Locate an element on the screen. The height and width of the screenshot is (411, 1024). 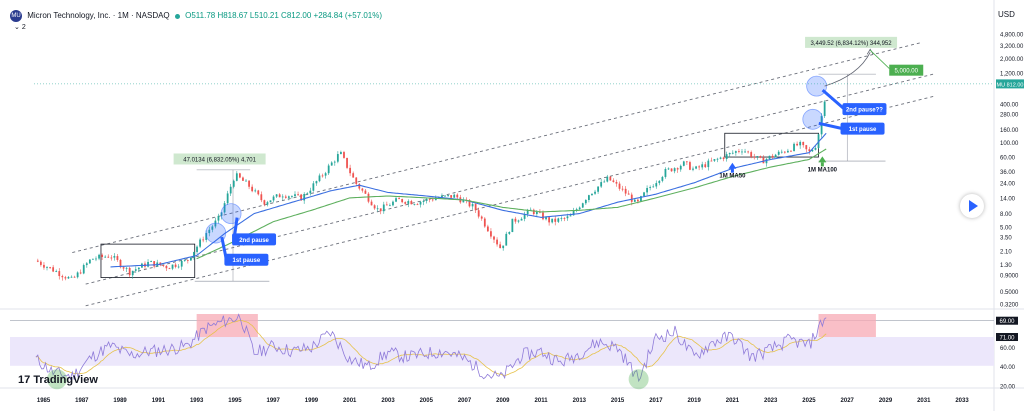
time-tick-label: 2001 is located at coordinates (350, 401).